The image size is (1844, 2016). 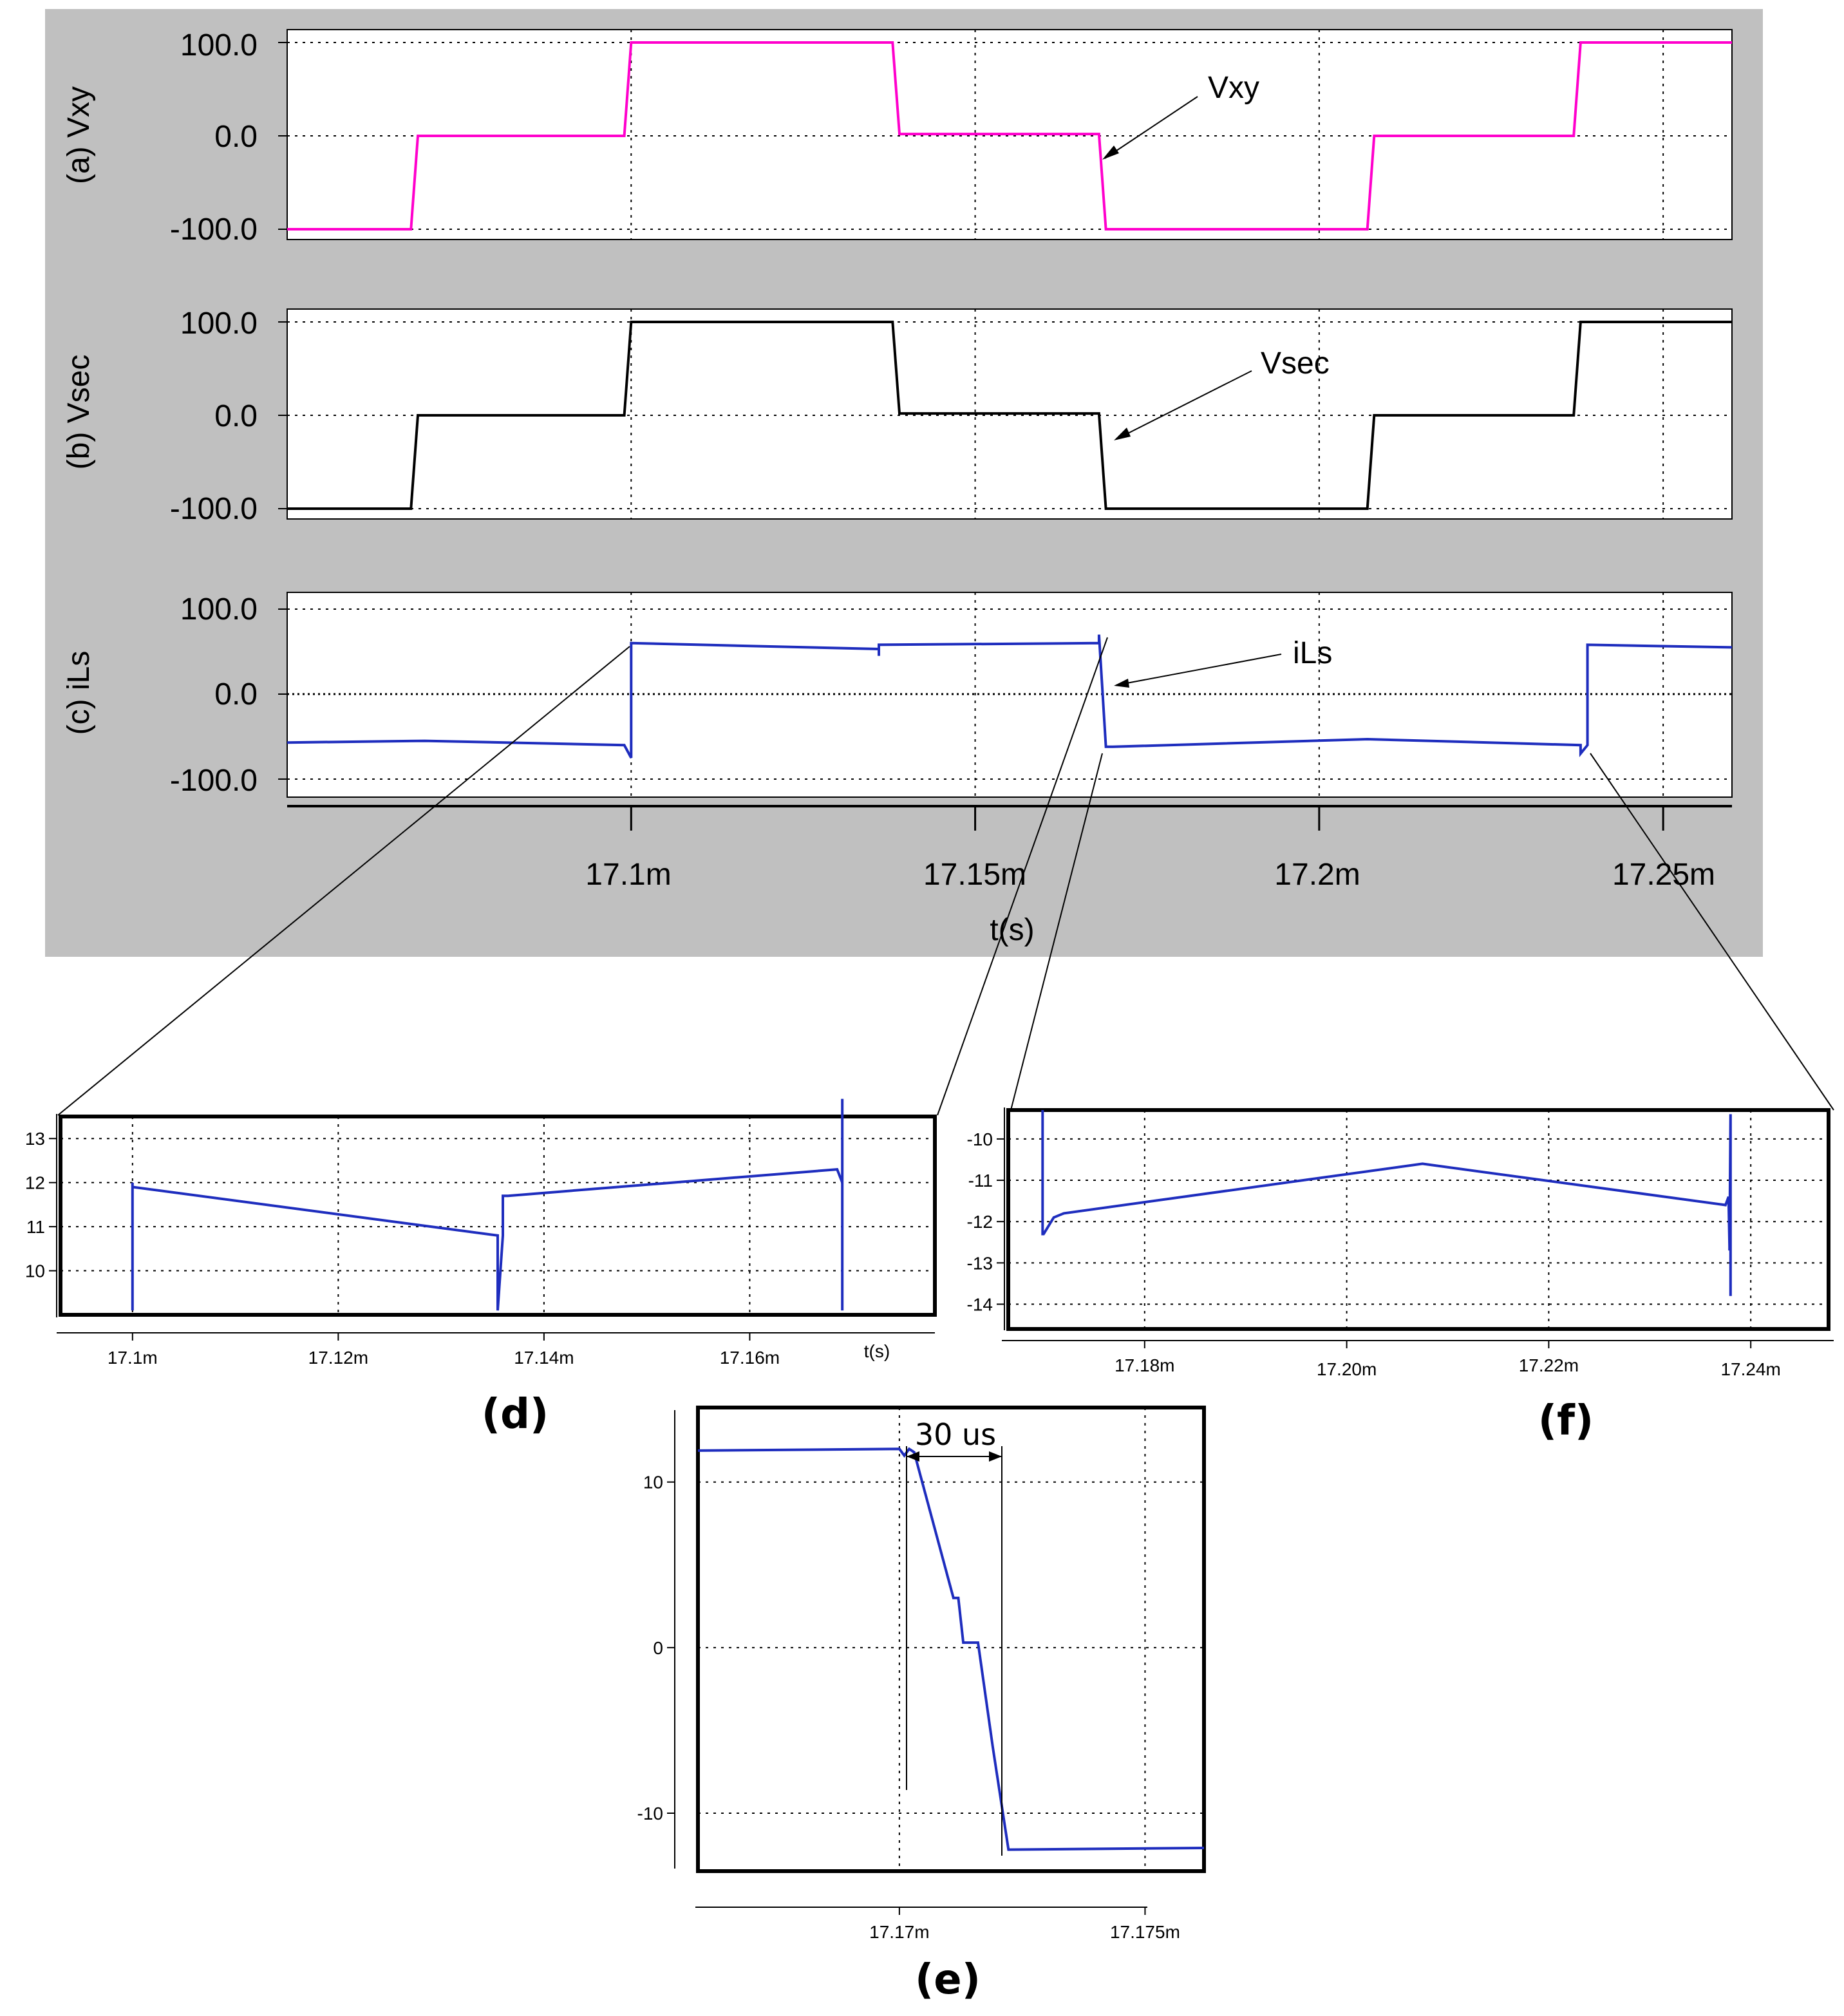 What do you see at coordinates (236, 694) in the screenshot?
I see `chart-c-ytick-label: 0.0` at bounding box center [236, 694].